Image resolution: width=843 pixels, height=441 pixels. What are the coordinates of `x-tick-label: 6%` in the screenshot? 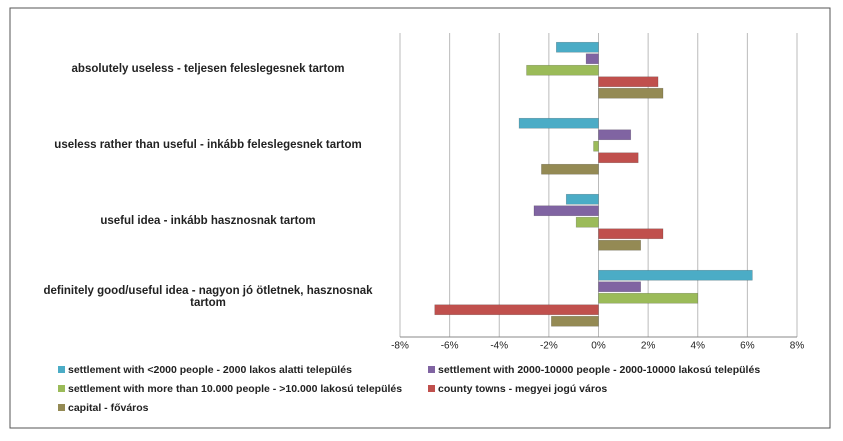 It's located at (747, 346).